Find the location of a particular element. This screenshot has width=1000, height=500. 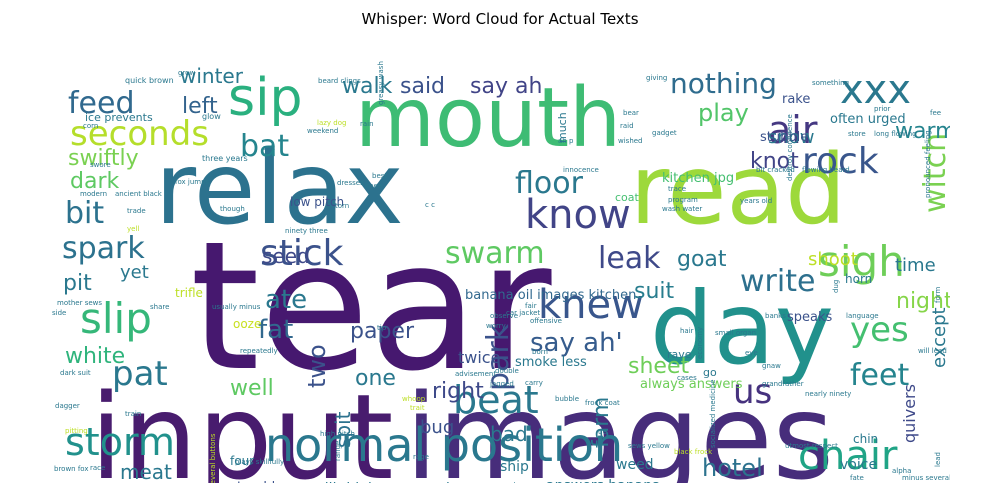

word-yet: yet is located at coordinates (134, 272).